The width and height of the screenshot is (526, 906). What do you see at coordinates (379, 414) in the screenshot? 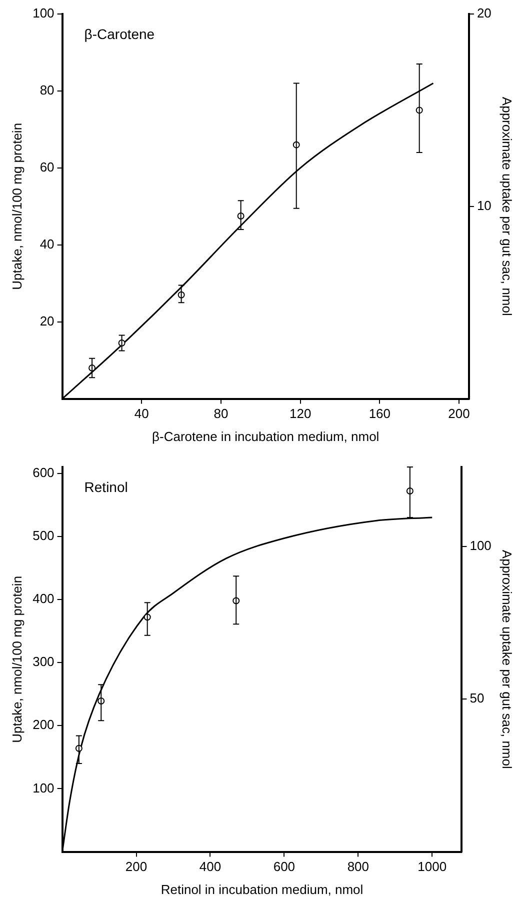
I see `x-tick-label: 160` at bounding box center [379, 414].